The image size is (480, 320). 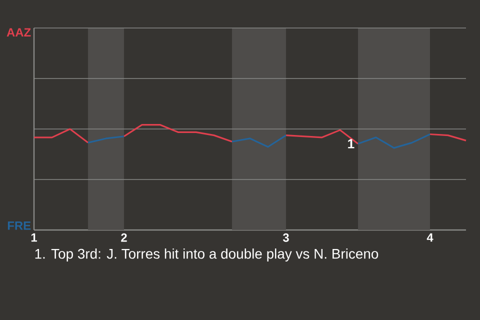 I want to click on x-tick-label: 1, so click(x=34, y=237).